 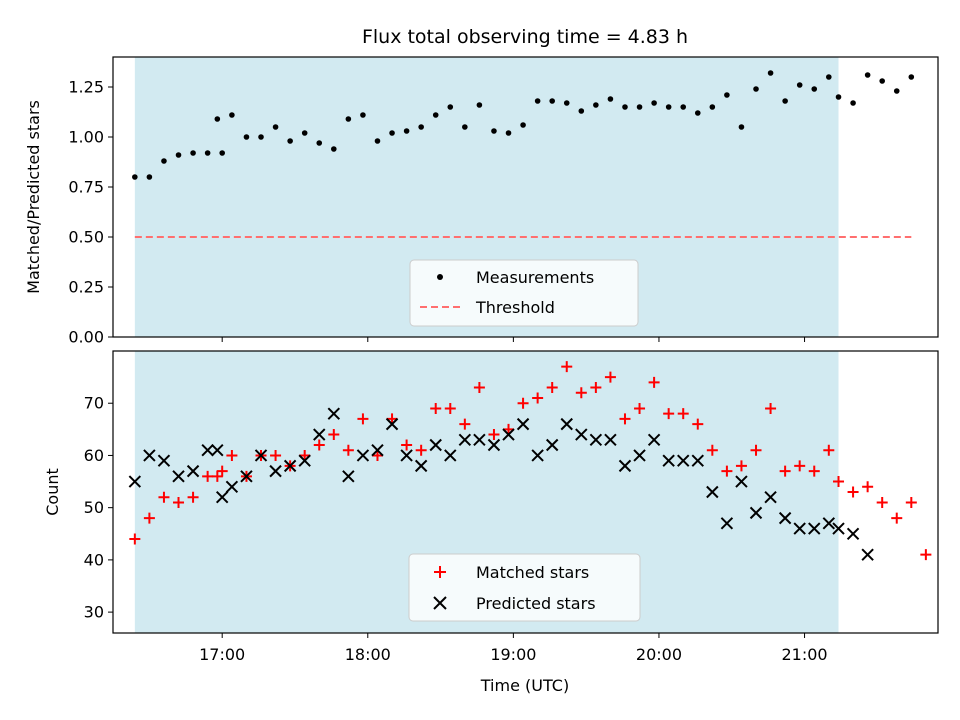 What do you see at coordinates (524, 685) in the screenshot?
I see `bottom-xlabel: Time (UTC)` at bounding box center [524, 685].